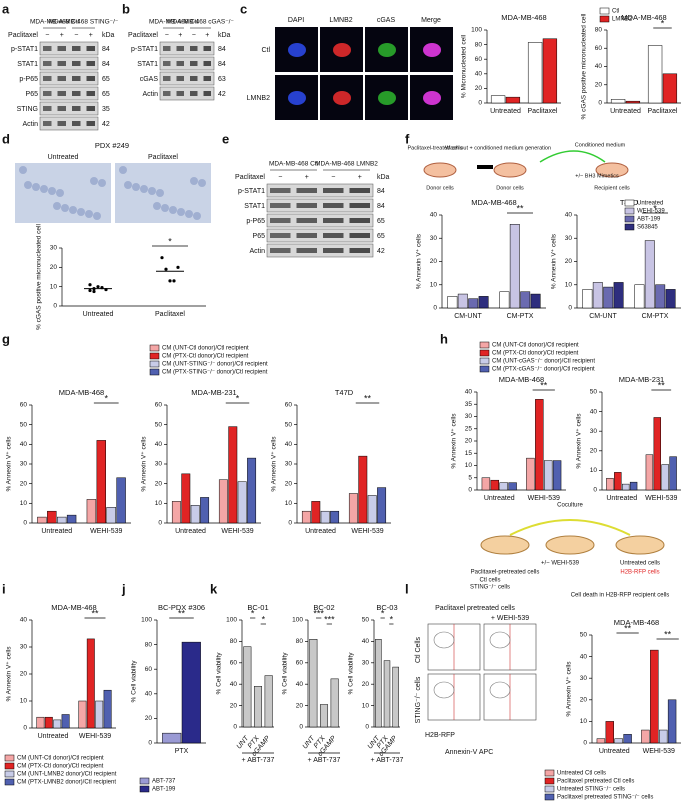  Describe the element at coordinates (479, 44) in the screenshot. I see `y-tick-label: 80` at that location.